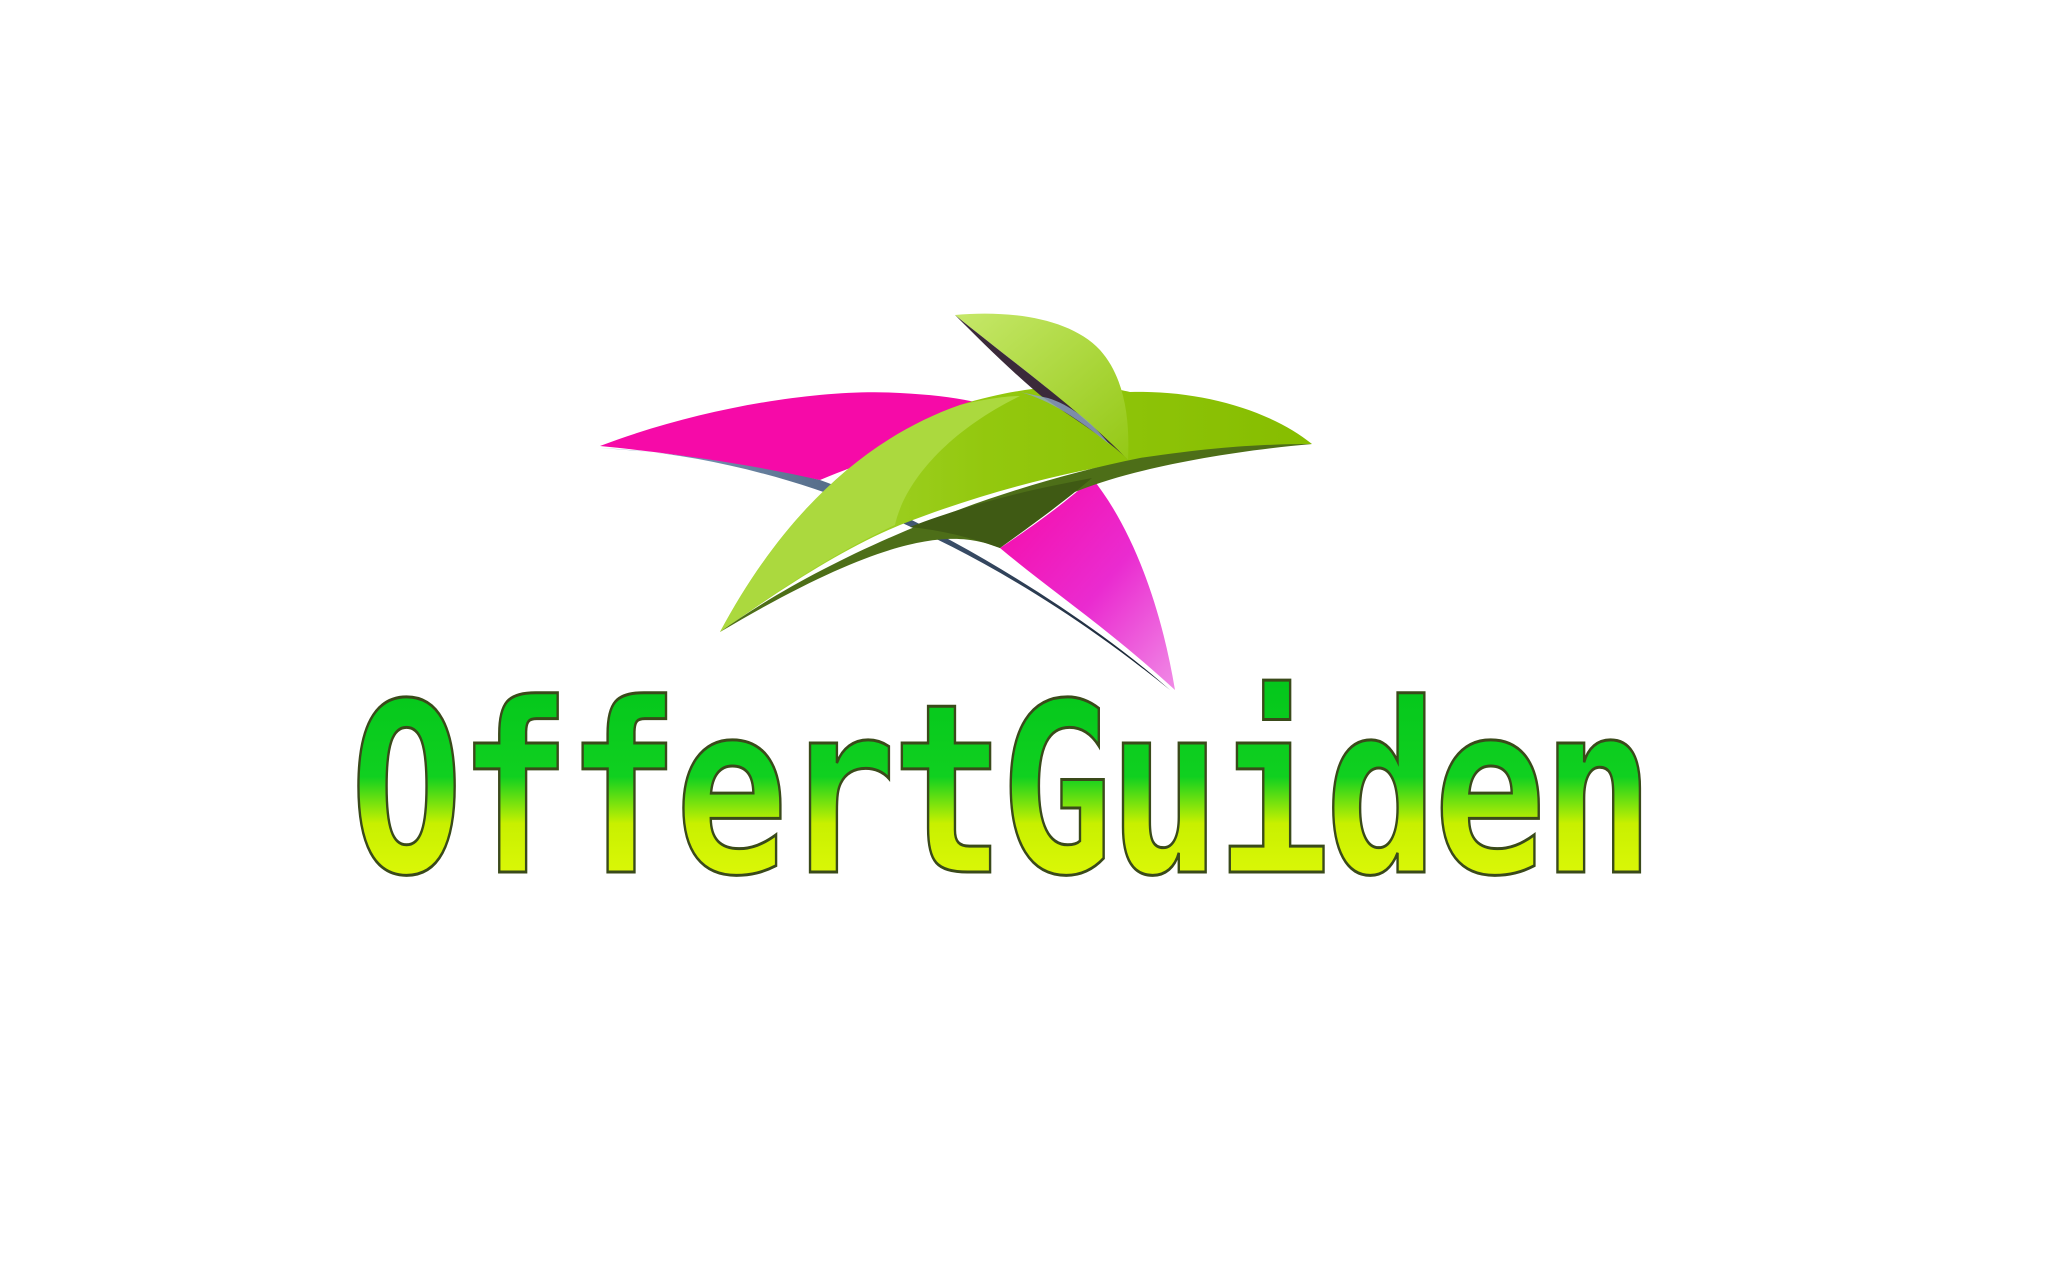 This screenshot has height=1274, width=2048. What do you see at coordinates (1087, 584) in the screenshot?
I see `magenta-tail` at bounding box center [1087, 584].